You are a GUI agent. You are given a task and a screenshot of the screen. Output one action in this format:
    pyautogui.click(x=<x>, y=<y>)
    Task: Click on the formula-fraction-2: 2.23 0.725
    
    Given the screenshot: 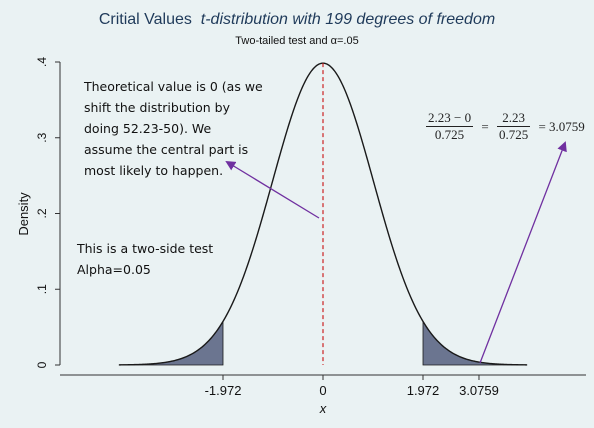 What is the action you would take?
    pyautogui.click(x=513, y=126)
    